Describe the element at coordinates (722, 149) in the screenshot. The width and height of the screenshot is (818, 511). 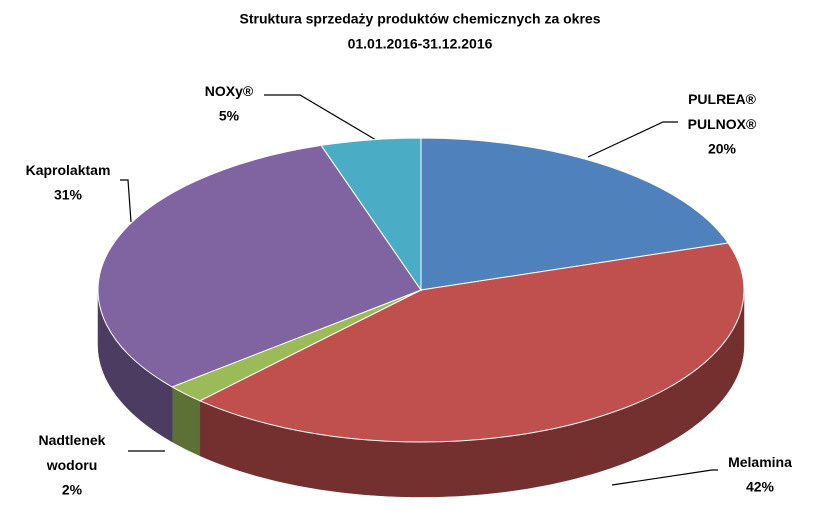
I see `value-label: 20%` at that location.